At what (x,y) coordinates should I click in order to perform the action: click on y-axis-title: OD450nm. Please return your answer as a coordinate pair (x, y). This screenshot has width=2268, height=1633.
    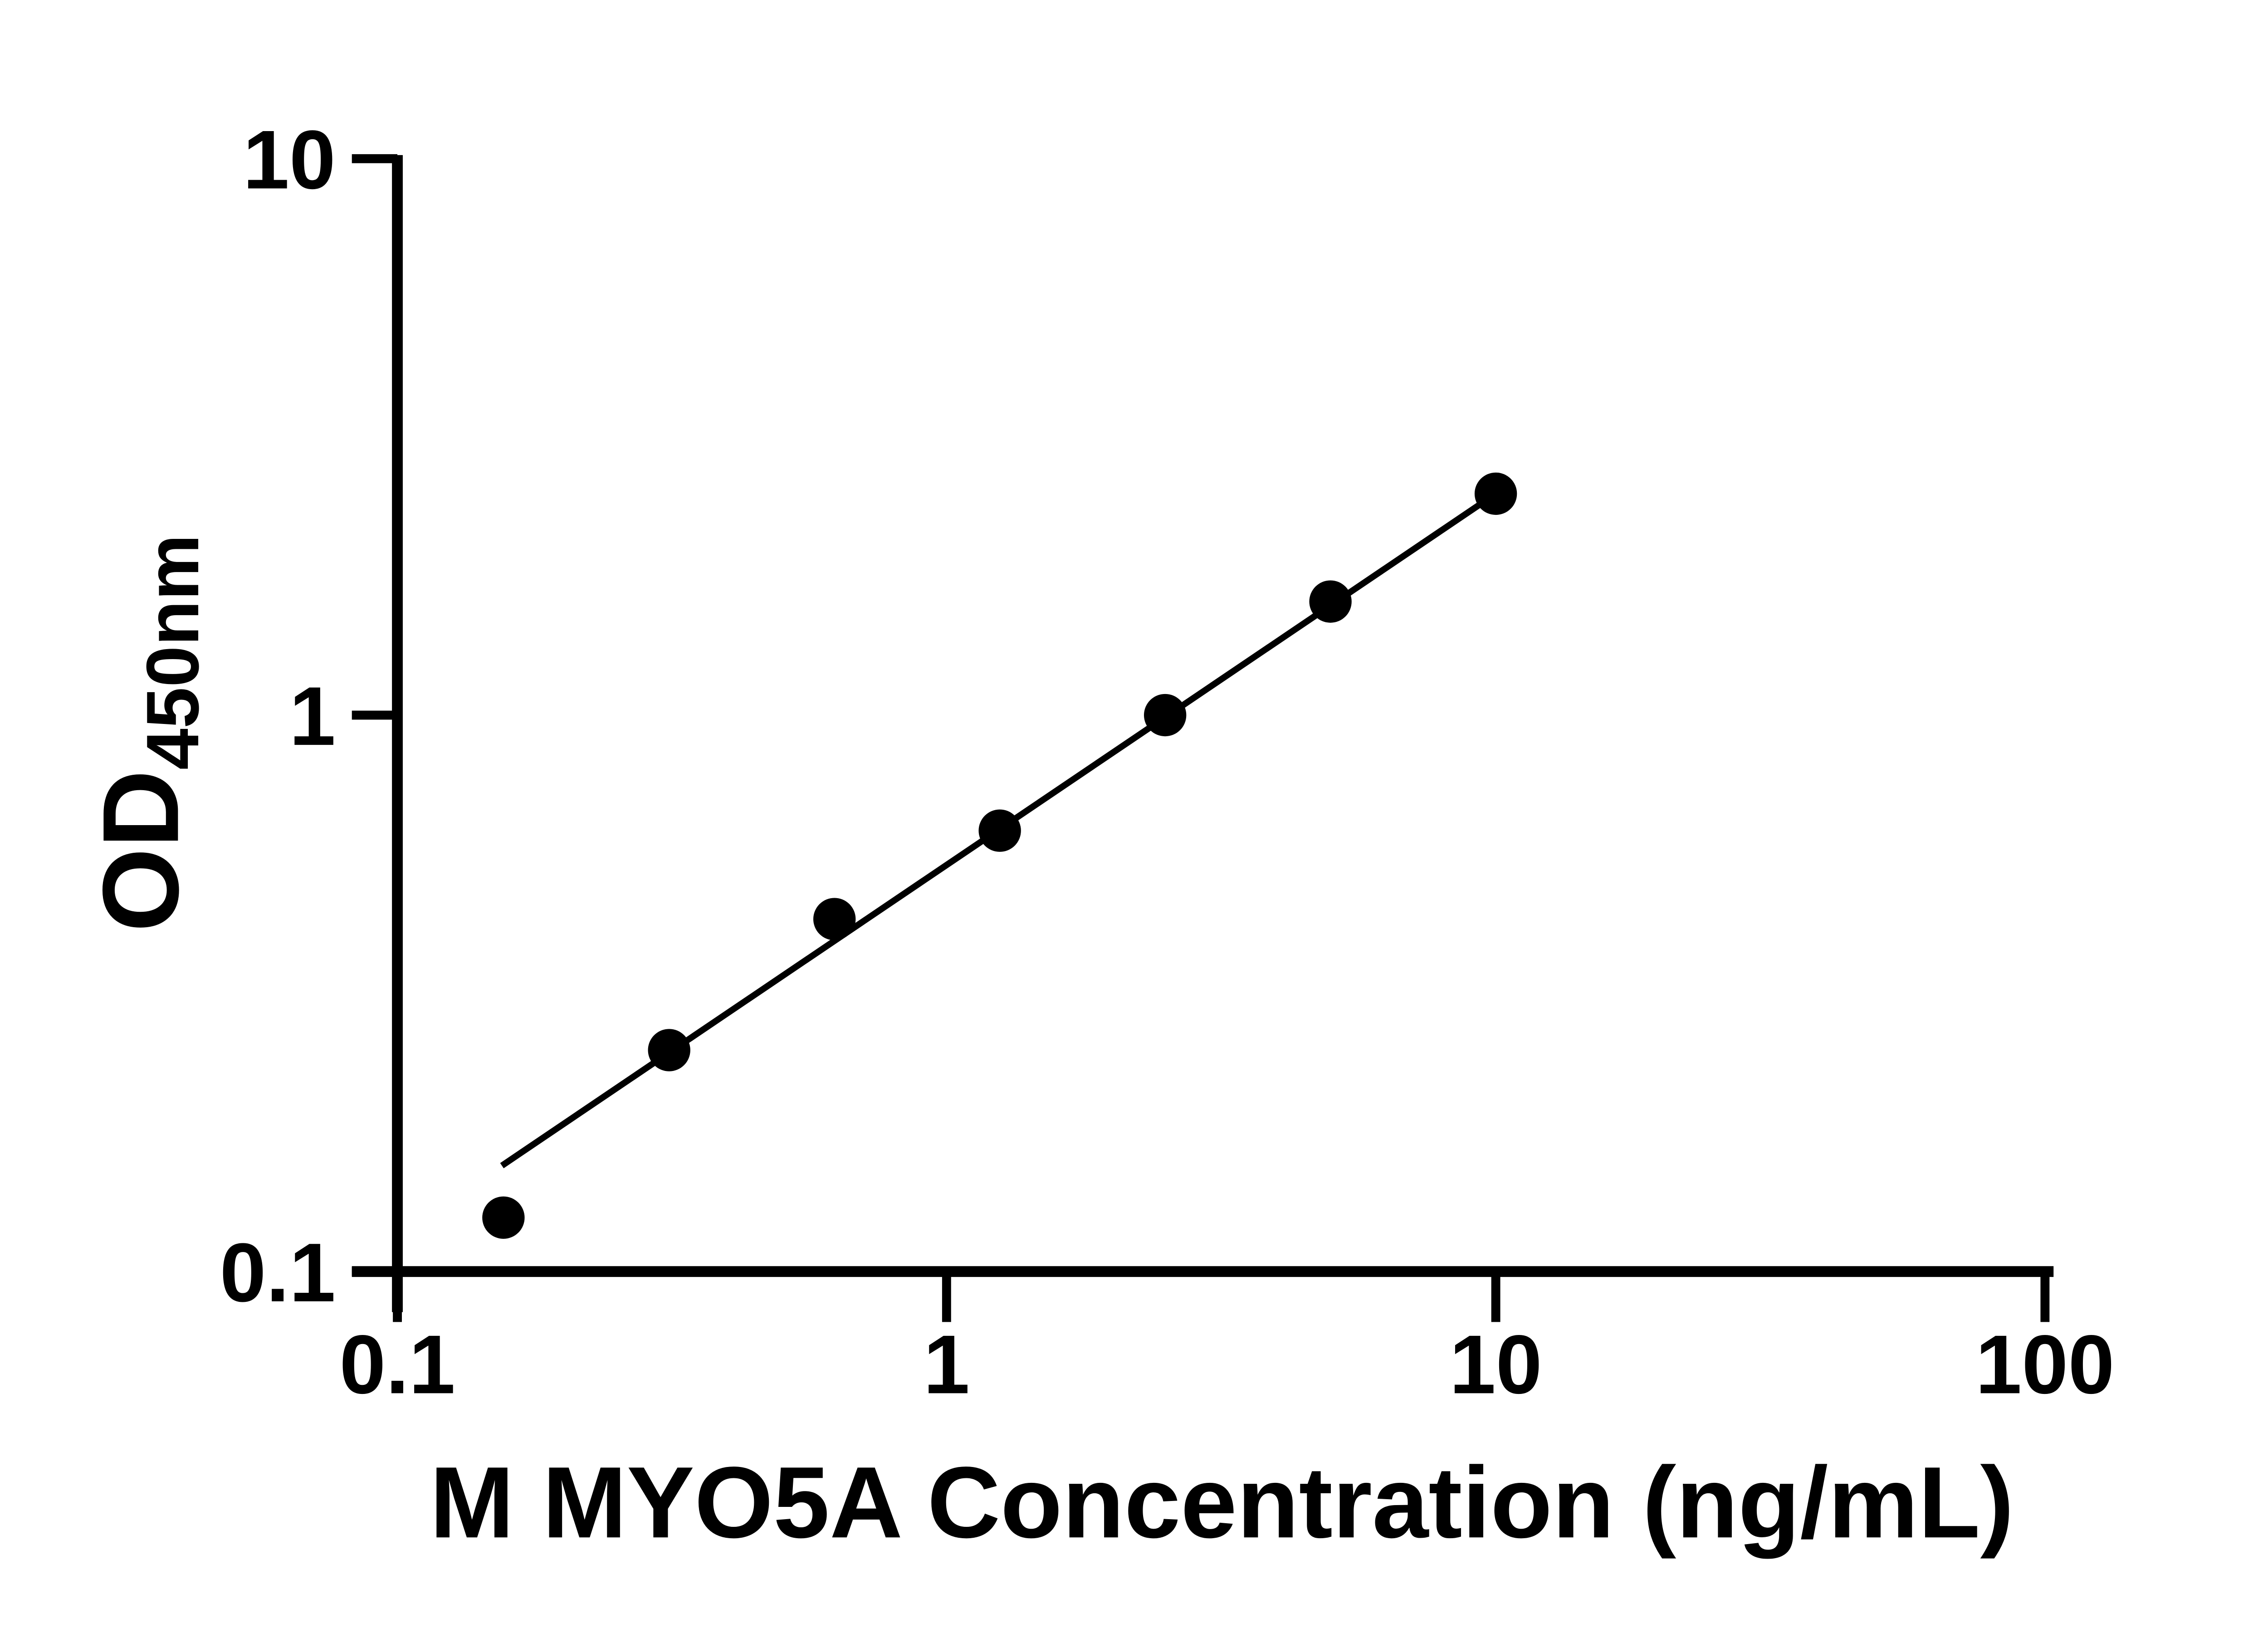
    Looking at the image, I should click on (147, 733).